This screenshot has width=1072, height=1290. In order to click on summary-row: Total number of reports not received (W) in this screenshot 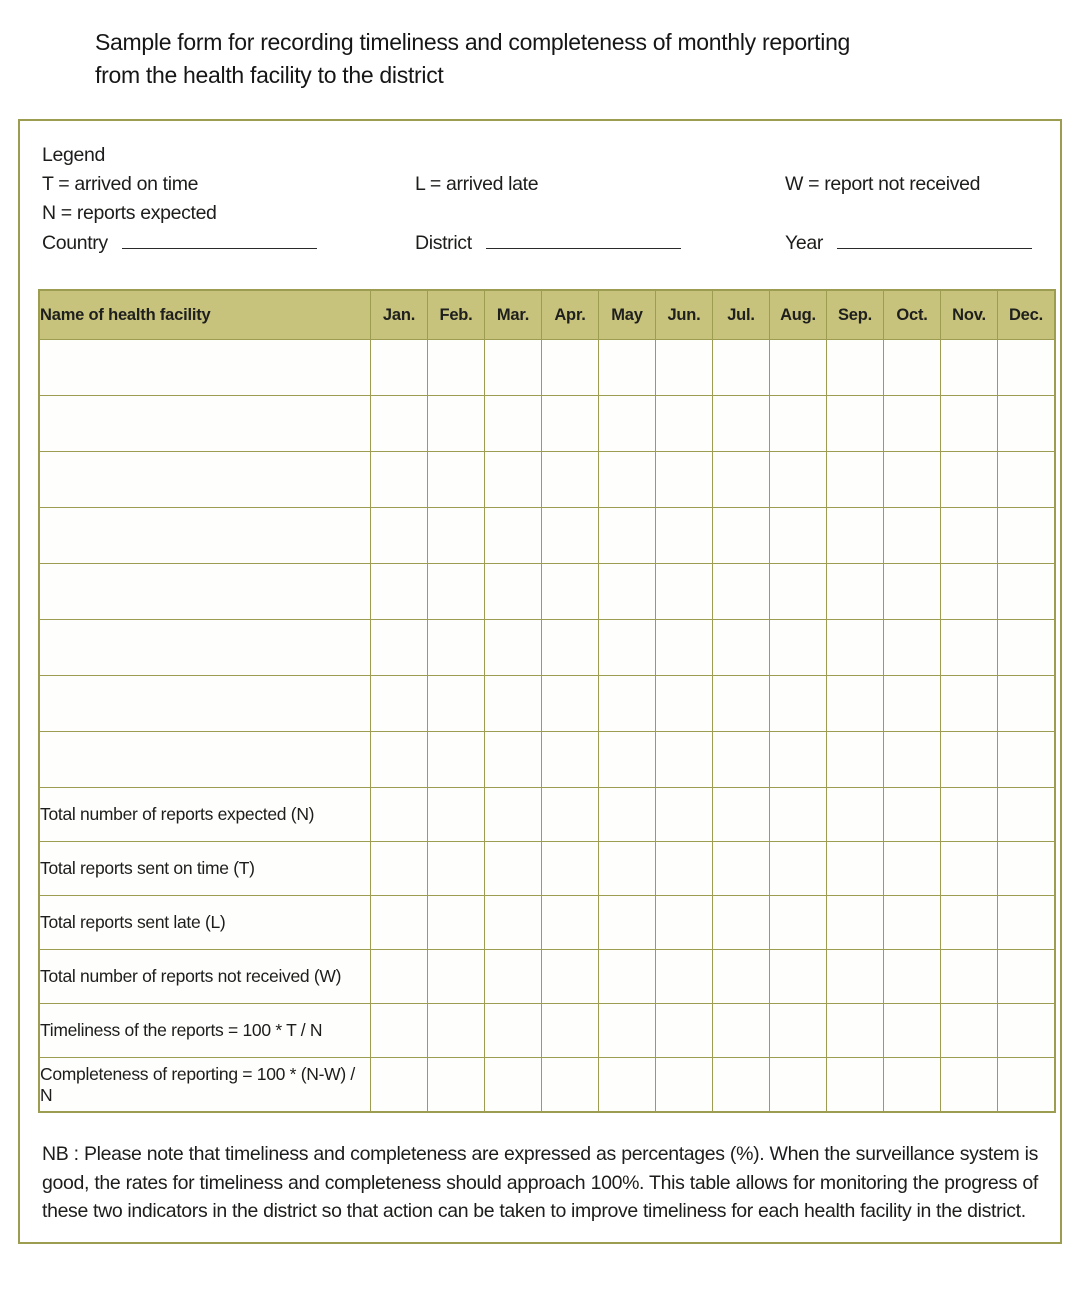, I will do `click(547, 976)`.